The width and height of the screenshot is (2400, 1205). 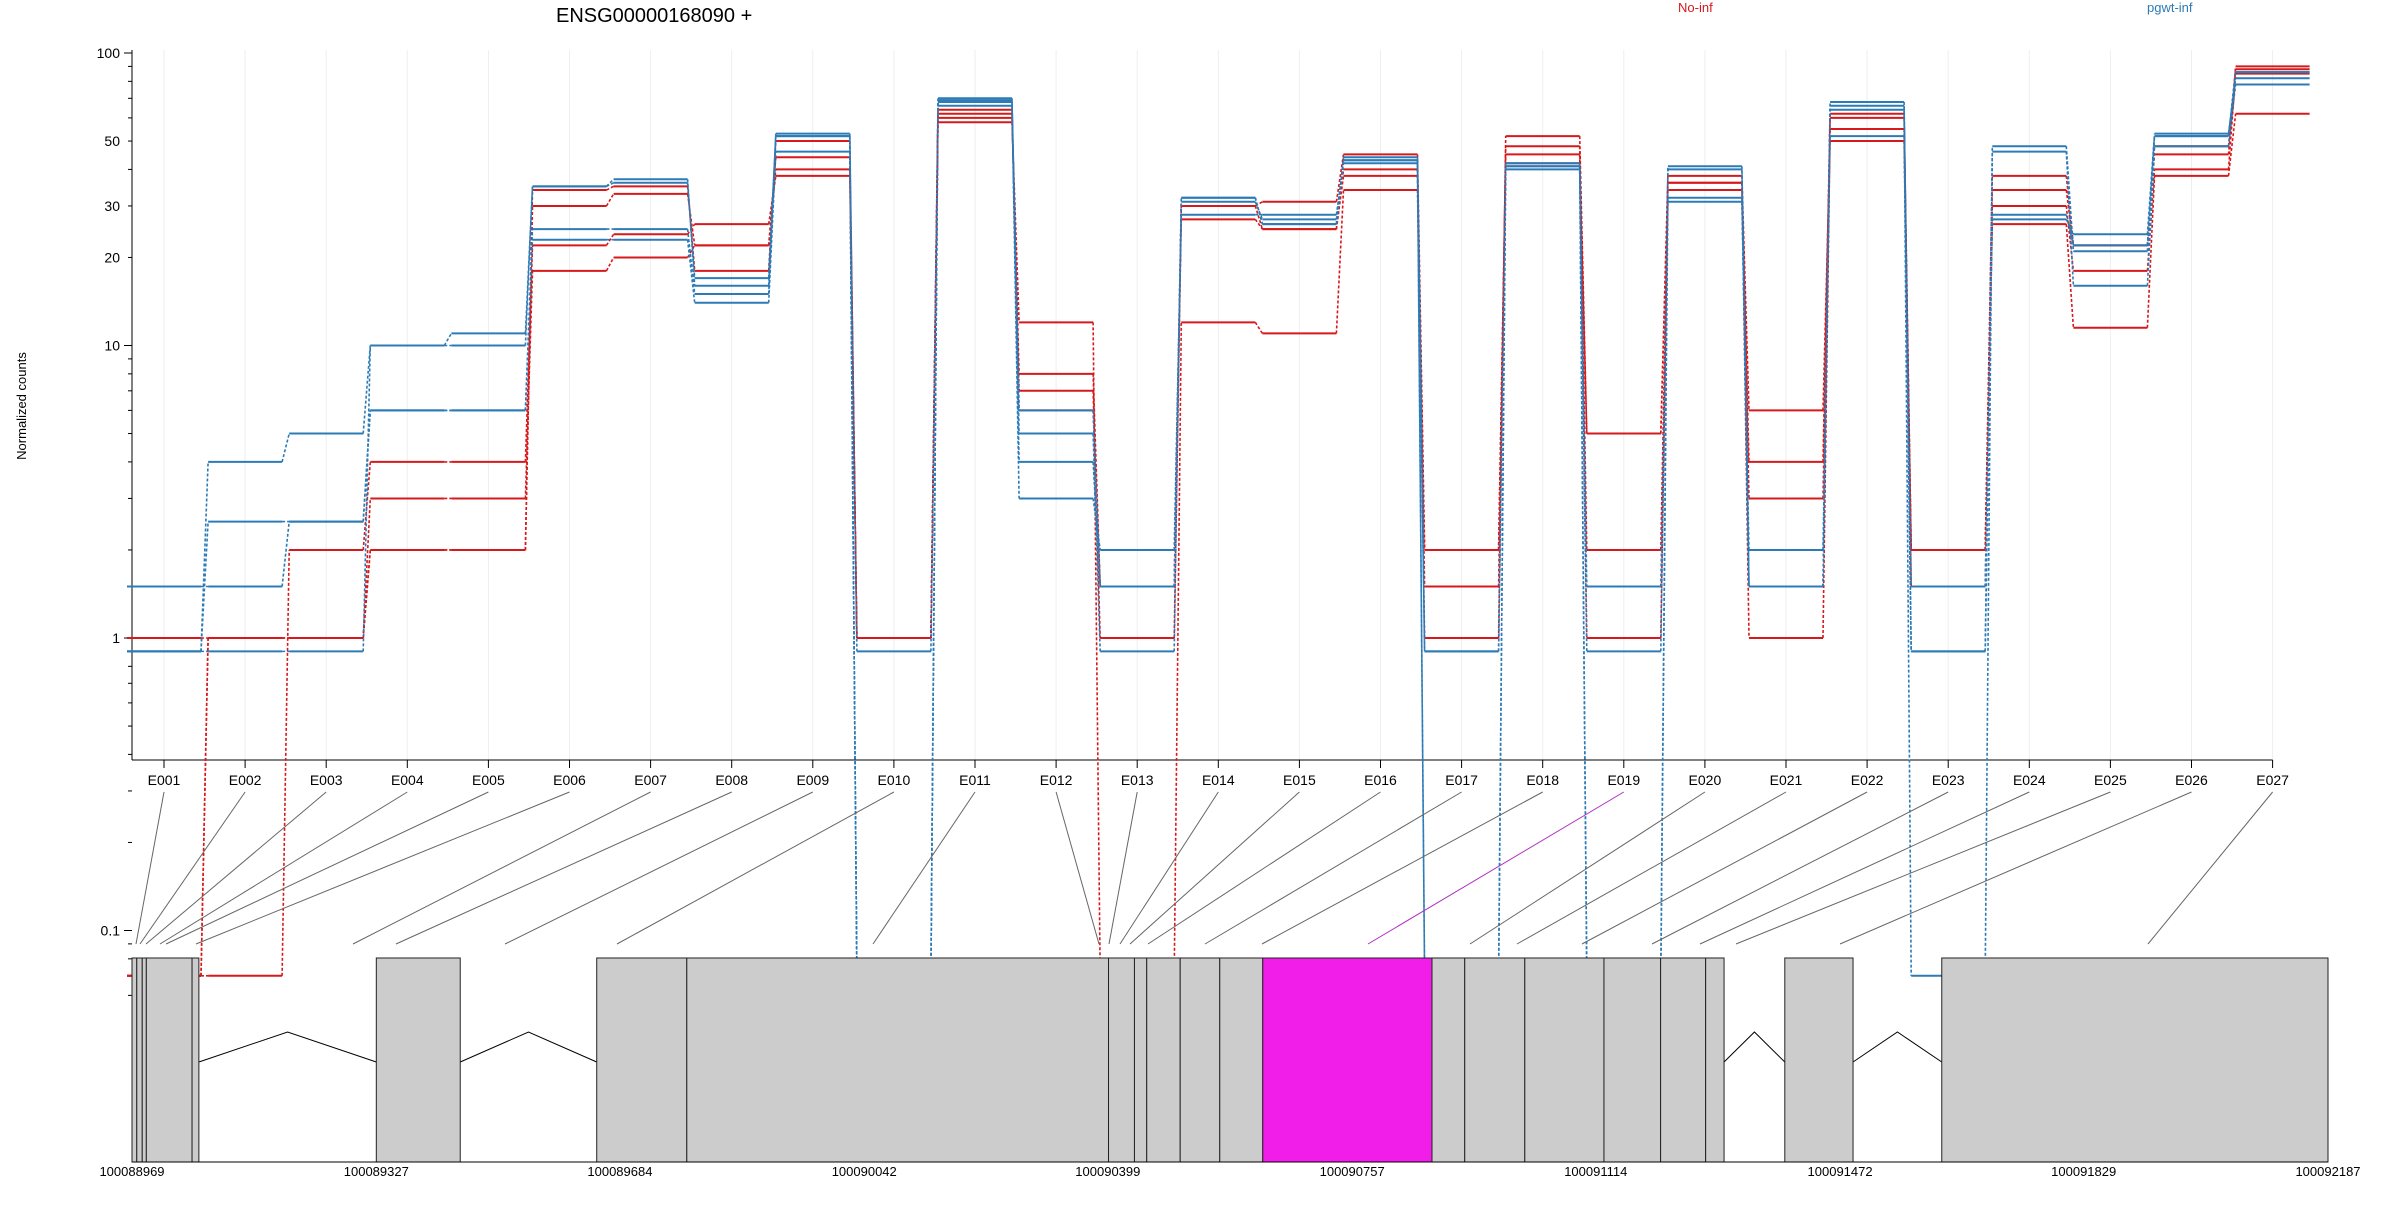 I want to click on genome-tick-label: 100089327, so click(x=376, y=1171).